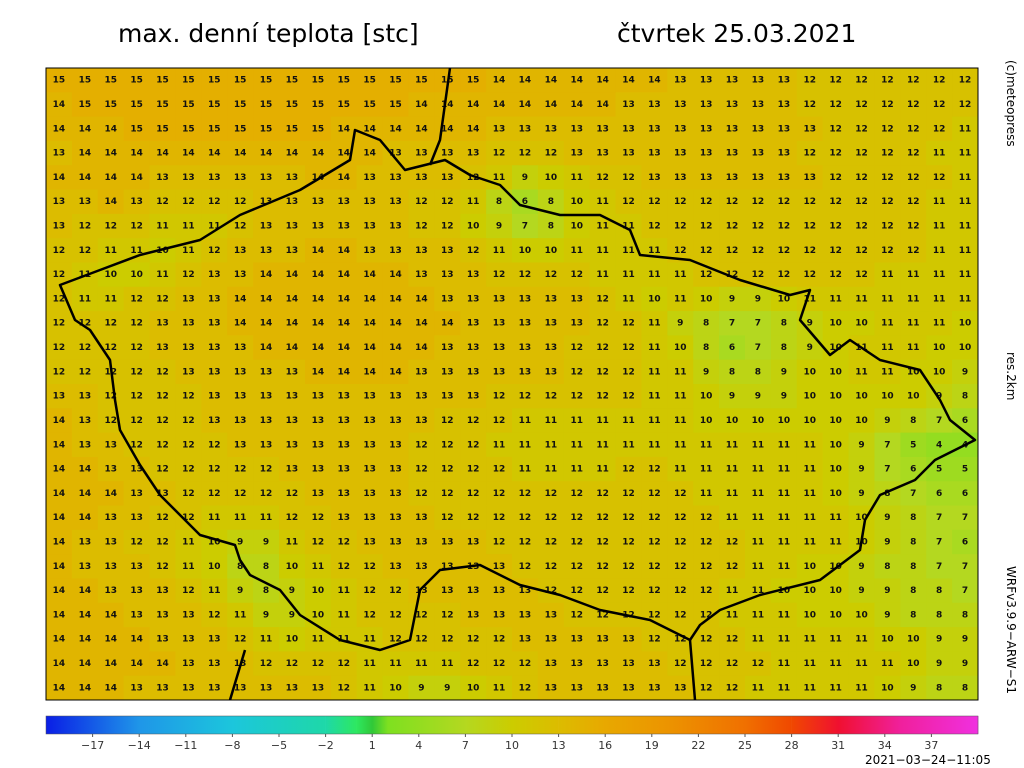 Image resolution: width=1024 pixels, height=768 pixels. I want to click on grid-value: 5, so click(965, 470).